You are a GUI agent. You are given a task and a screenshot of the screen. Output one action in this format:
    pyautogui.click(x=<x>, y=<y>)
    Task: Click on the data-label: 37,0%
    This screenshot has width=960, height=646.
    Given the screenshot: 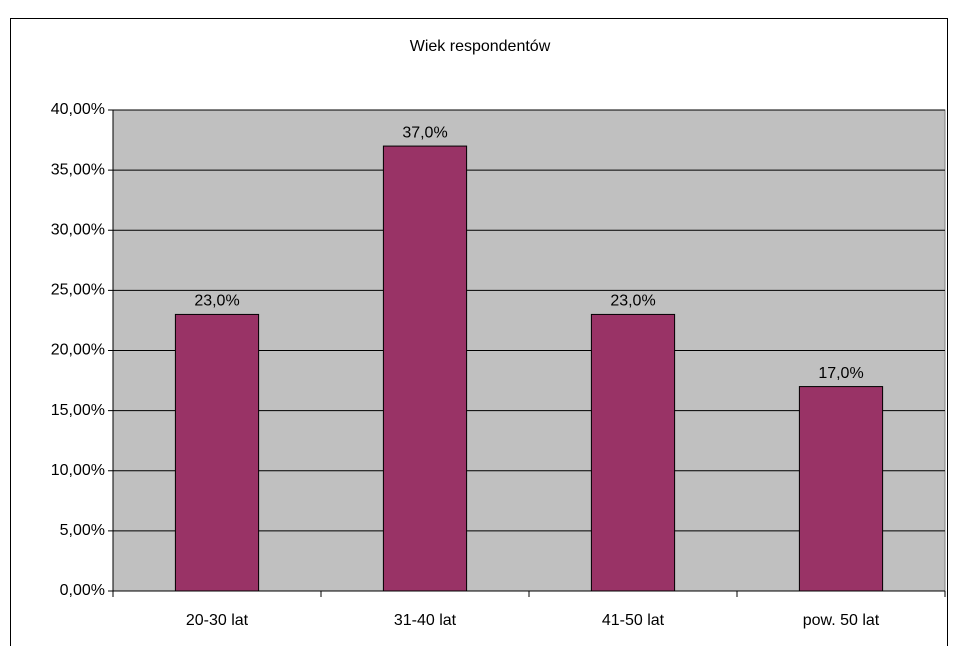 What is the action you would take?
    pyautogui.click(x=424, y=132)
    